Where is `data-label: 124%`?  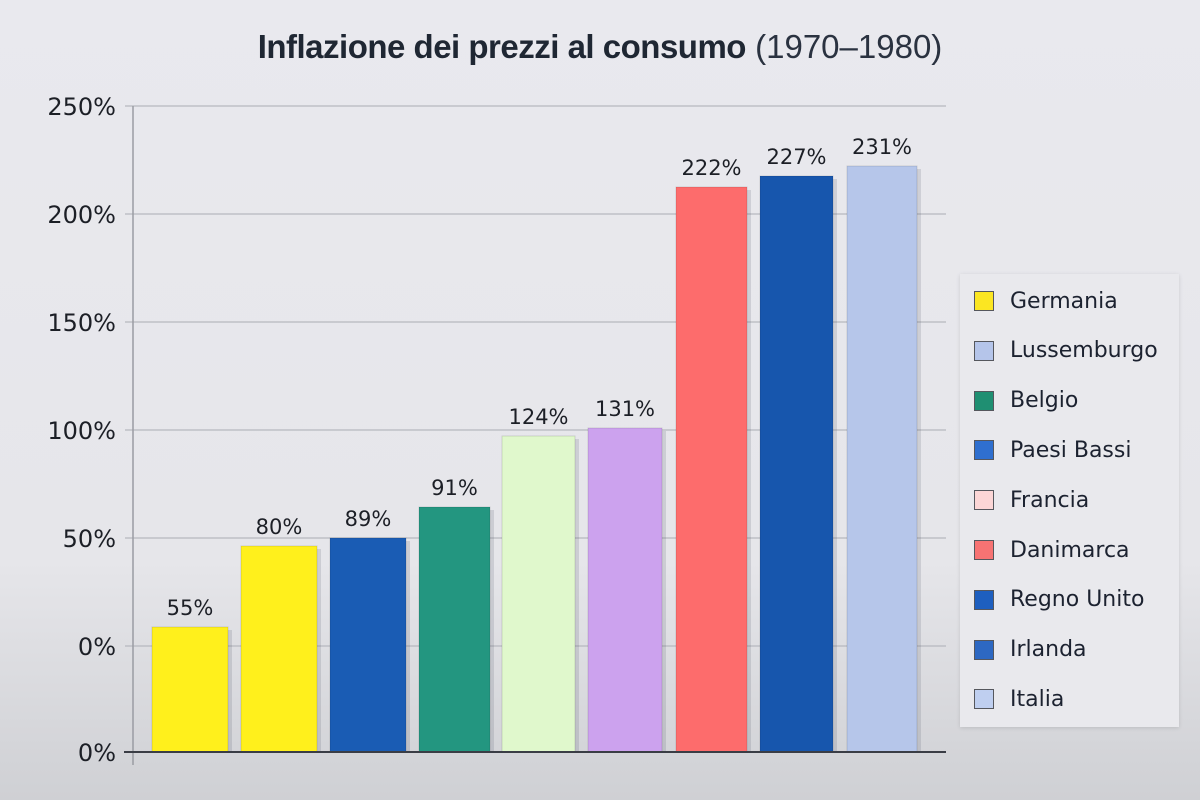
data-label: 124% is located at coordinates (538, 417).